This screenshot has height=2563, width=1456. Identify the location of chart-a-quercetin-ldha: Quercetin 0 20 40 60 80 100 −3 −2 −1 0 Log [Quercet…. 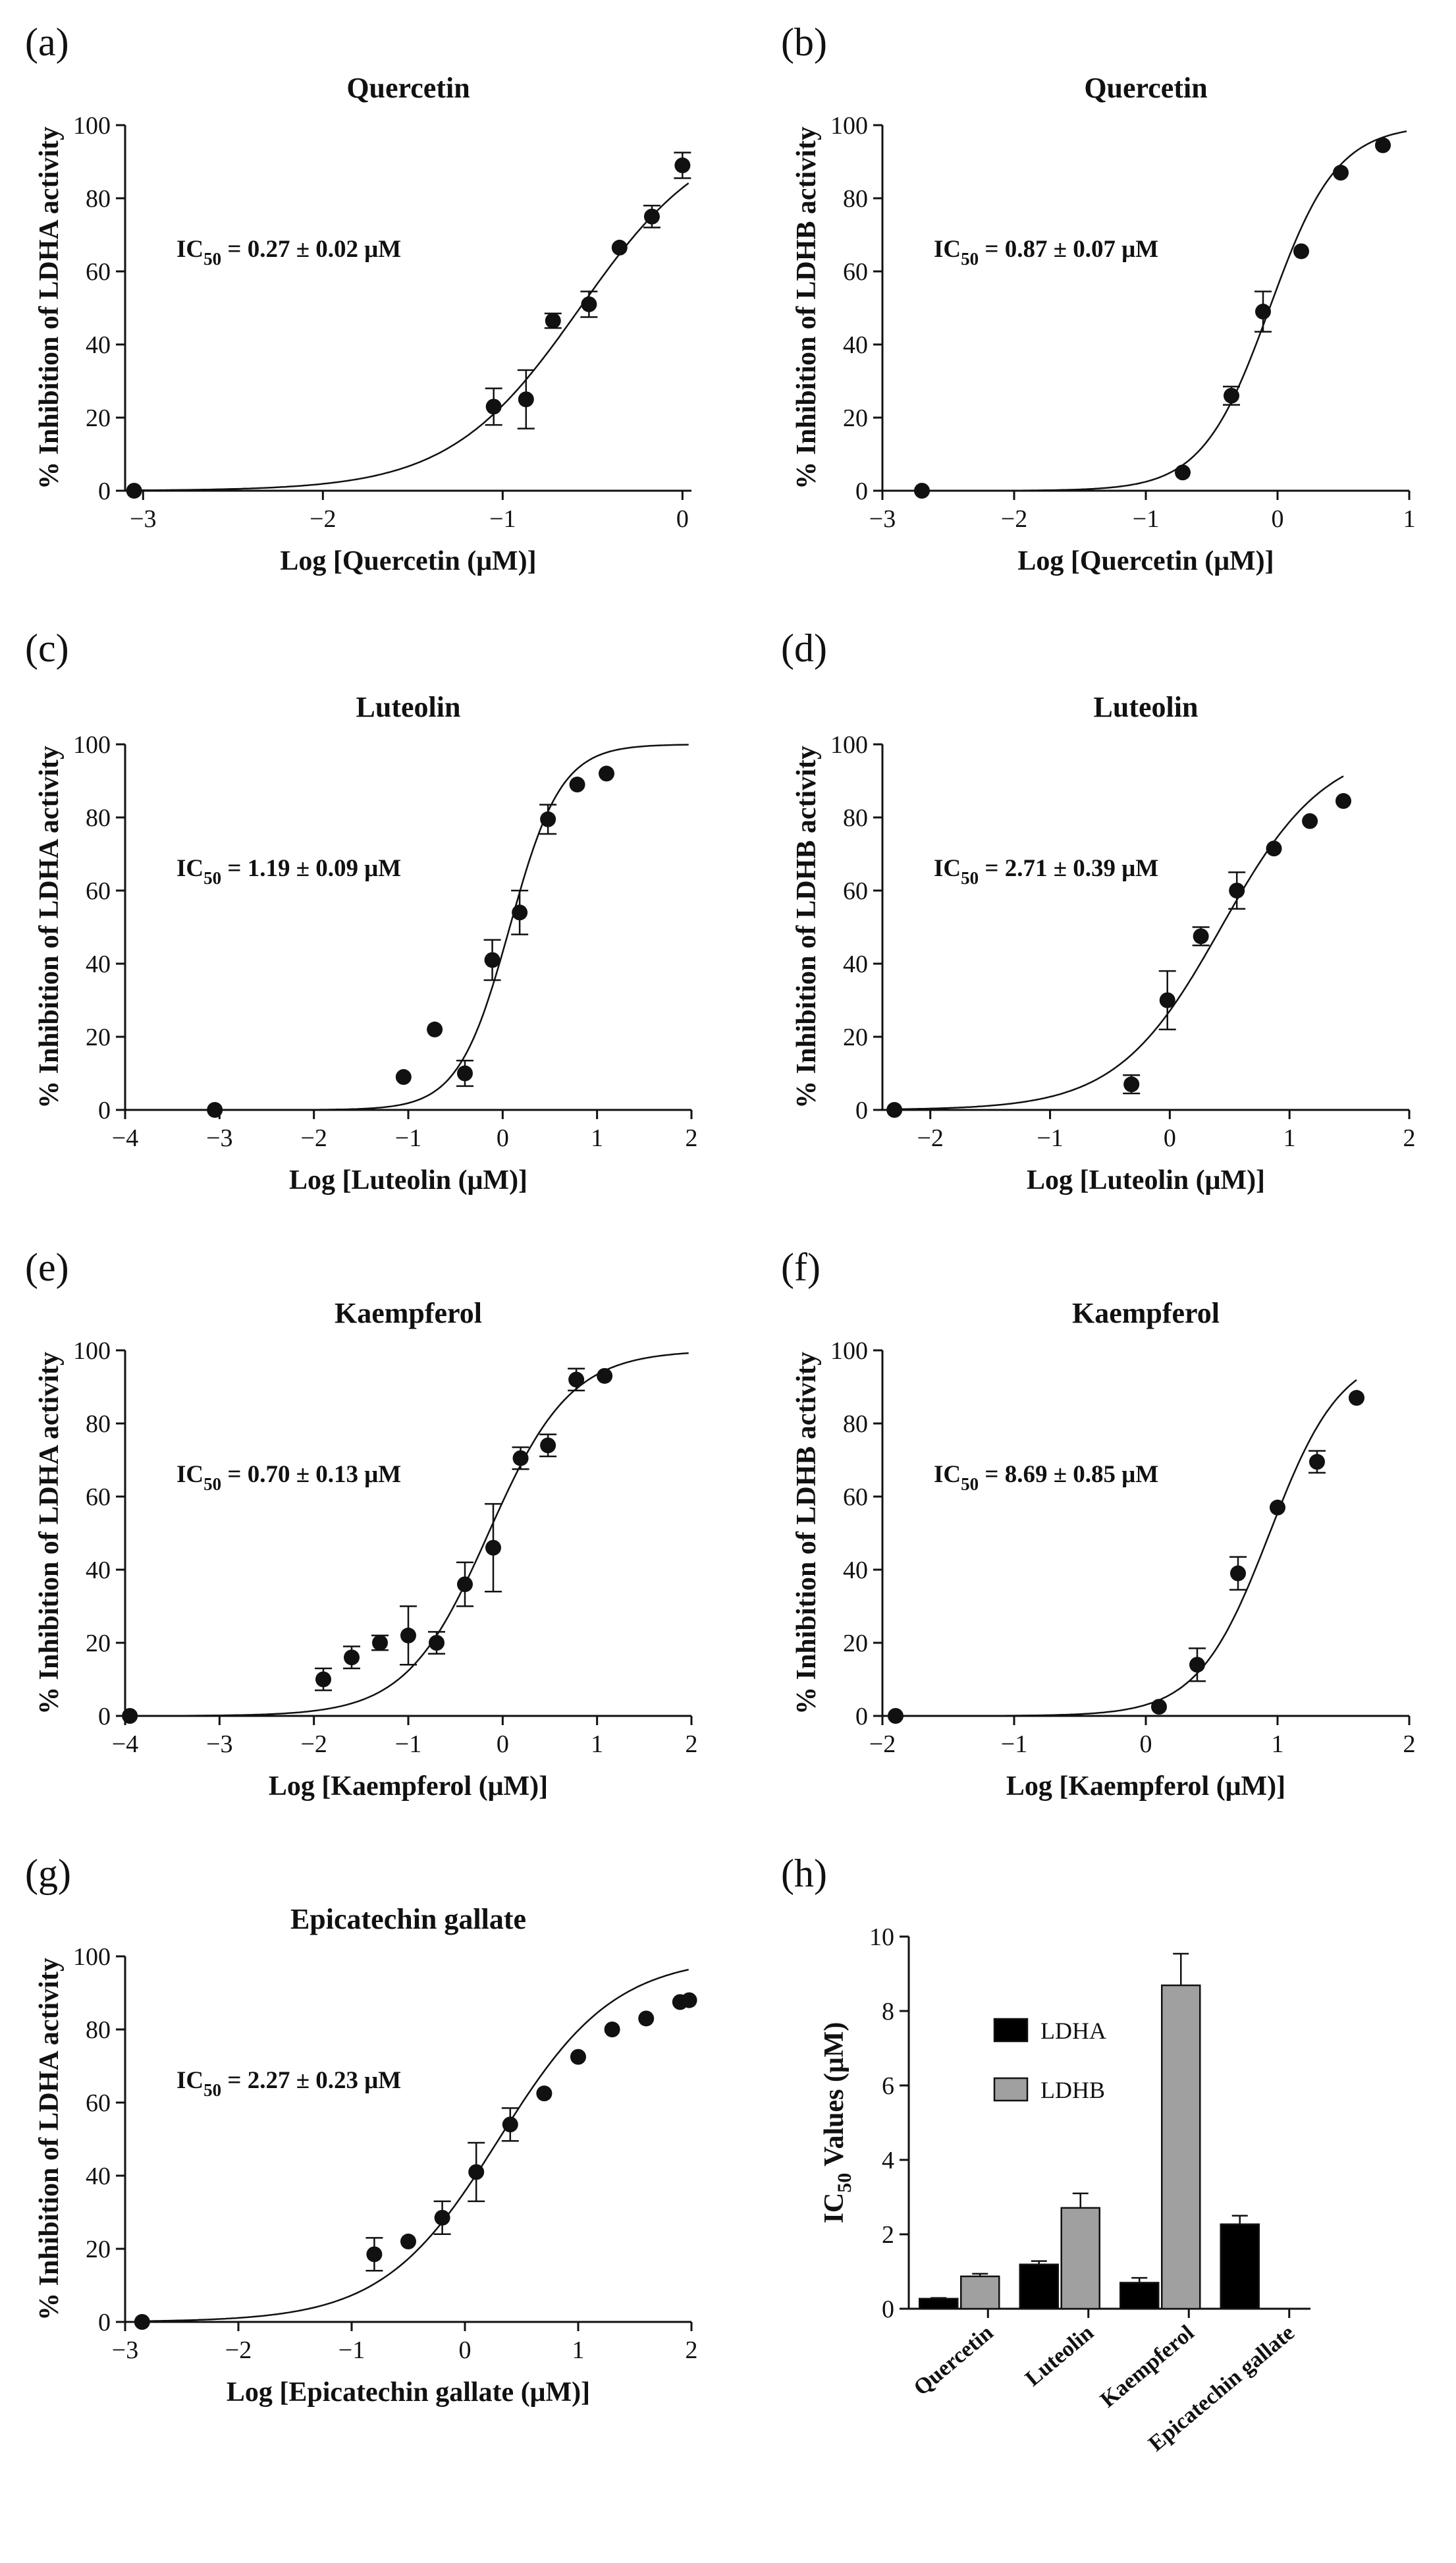
(362, 324).